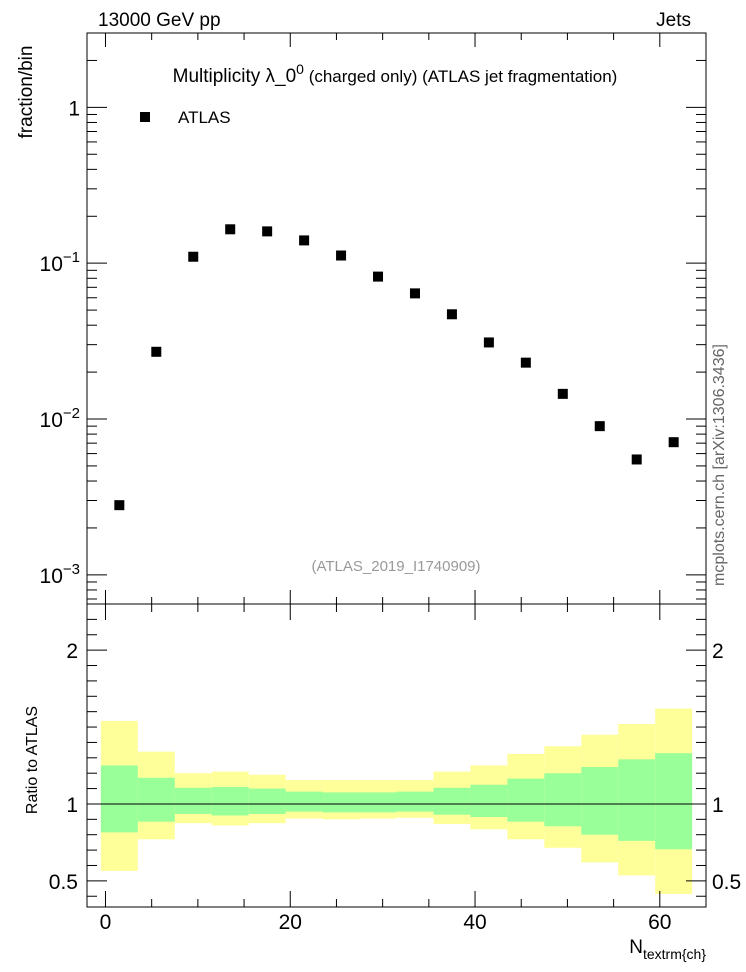 The width and height of the screenshot is (746, 972). Describe the element at coordinates (726, 882) in the screenshot. I see `ratio-y-tick-label-right: 0.5` at that location.